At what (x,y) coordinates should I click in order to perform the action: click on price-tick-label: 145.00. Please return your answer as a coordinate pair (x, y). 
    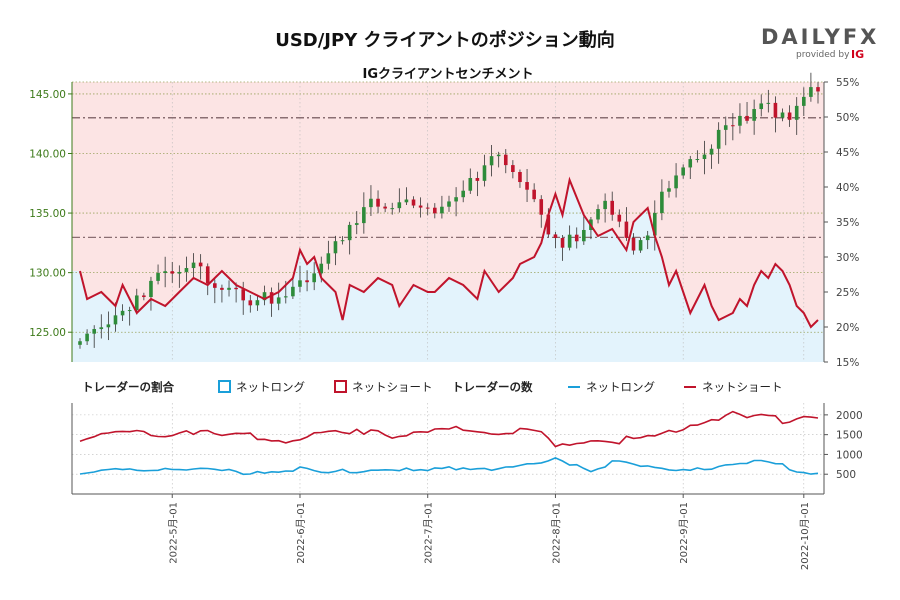
    Looking at the image, I should click on (47, 95).